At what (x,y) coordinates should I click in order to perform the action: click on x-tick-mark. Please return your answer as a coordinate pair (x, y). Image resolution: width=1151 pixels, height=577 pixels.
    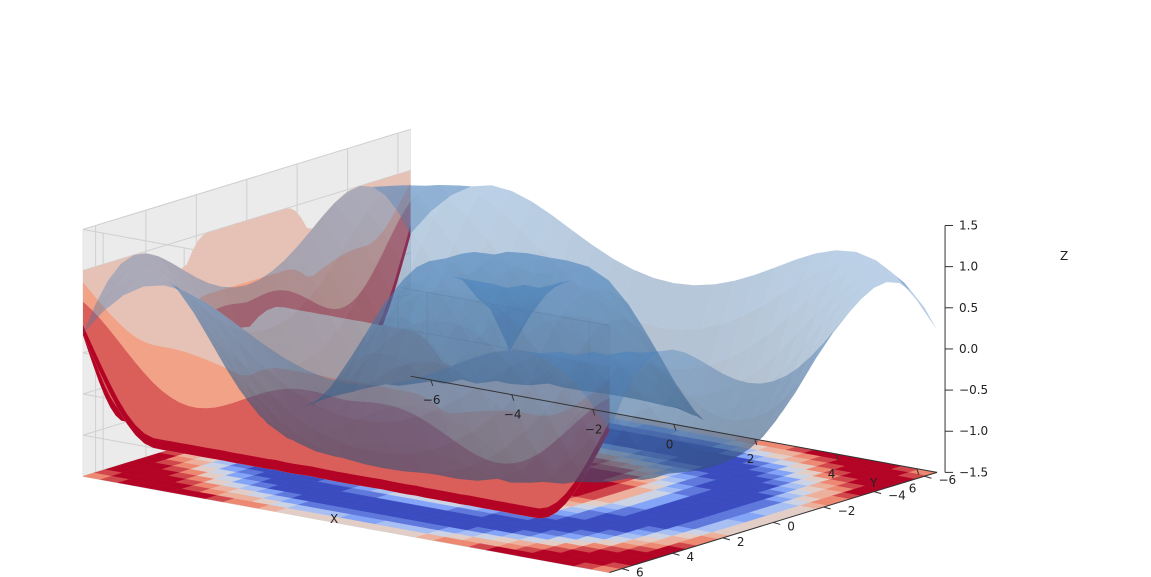
    Looking at the image, I should click on (837, 457).